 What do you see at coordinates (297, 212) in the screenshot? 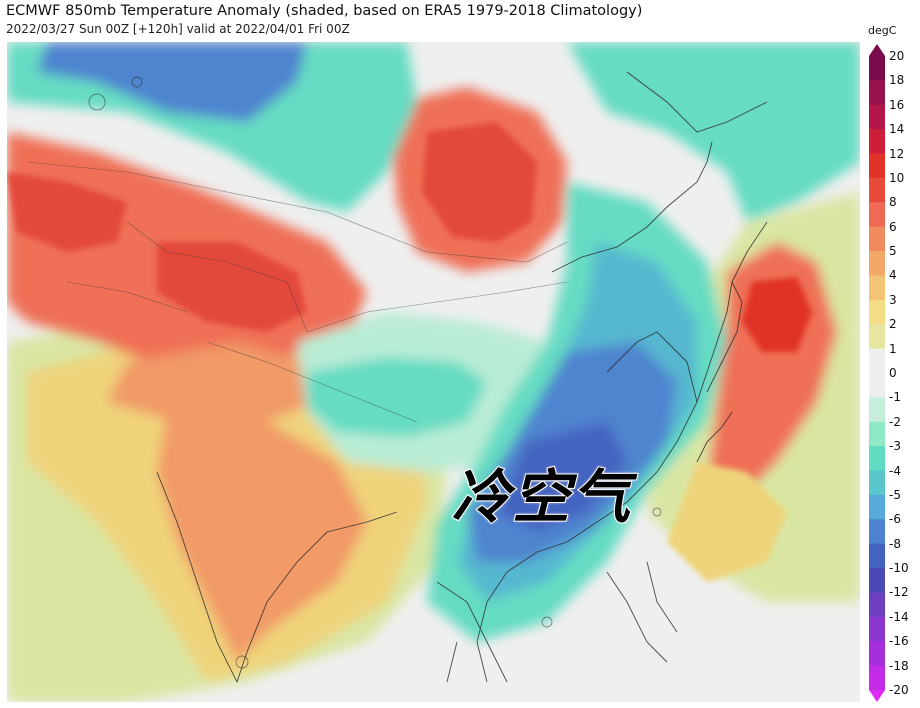
I see `border-russia` at bounding box center [297, 212].